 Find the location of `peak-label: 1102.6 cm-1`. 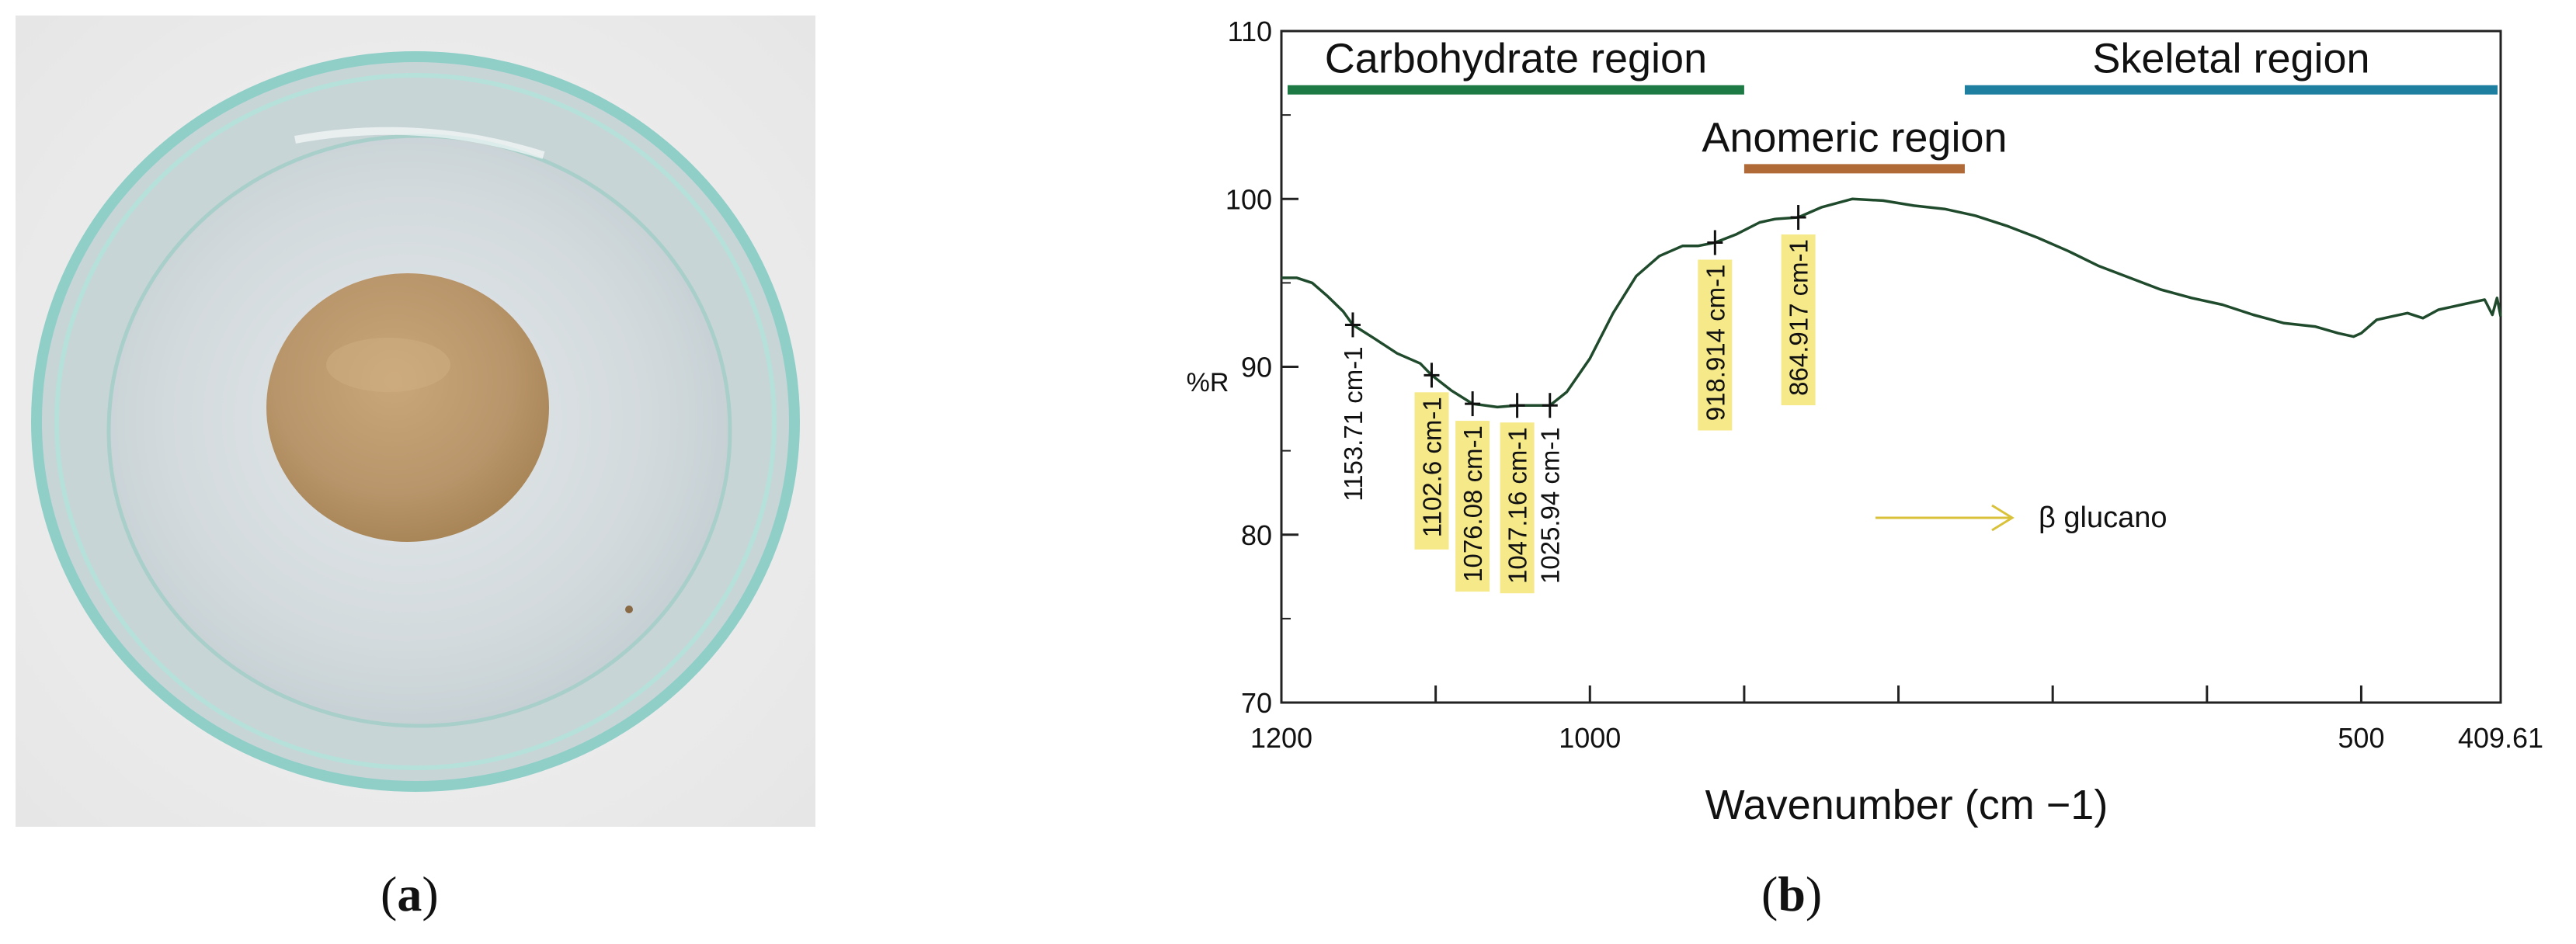

peak-label: 1102.6 cm-1 is located at coordinates (1431, 467).